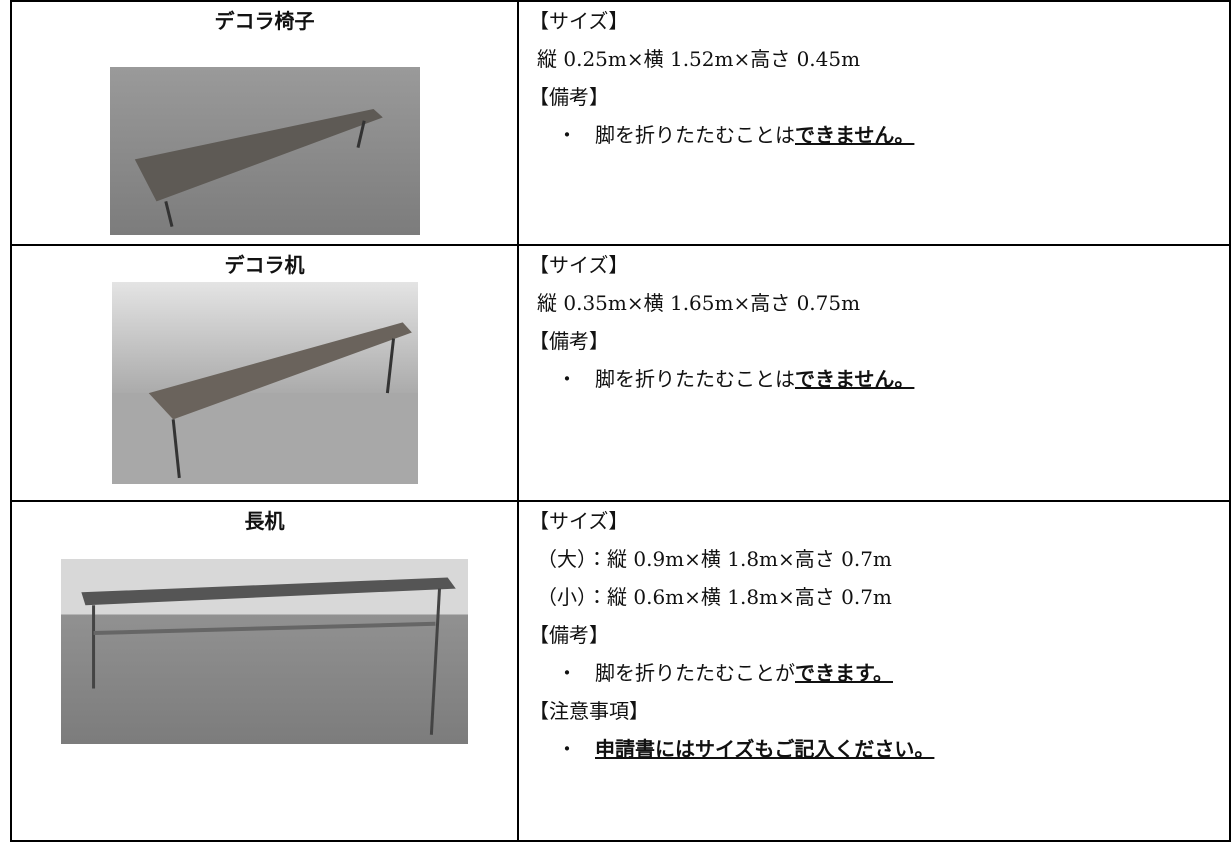  What do you see at coordinates (765, 749) in the screenshot?
I see `emphasis-text: 申請書にはサイズもご記入ください。` at bounding box center [765, 749].